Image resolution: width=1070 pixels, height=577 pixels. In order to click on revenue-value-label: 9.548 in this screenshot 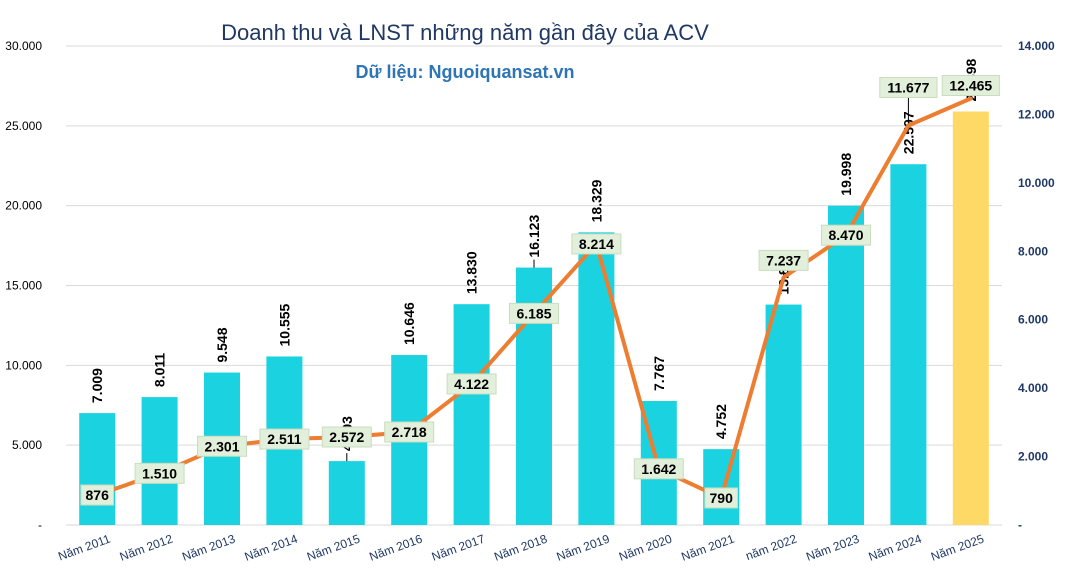, I will do `click(222, 344)`.